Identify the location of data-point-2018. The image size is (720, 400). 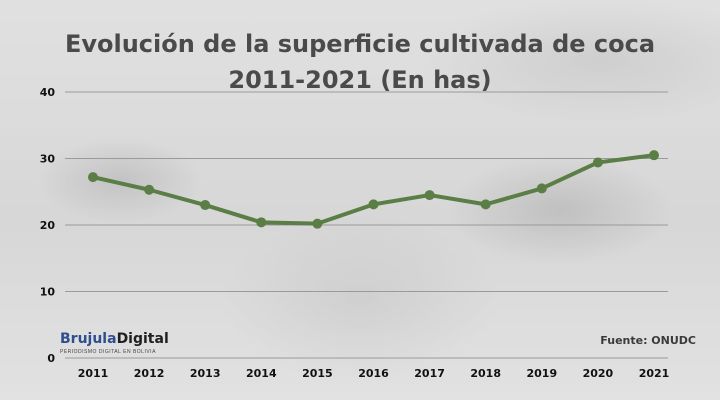
(485, 204).